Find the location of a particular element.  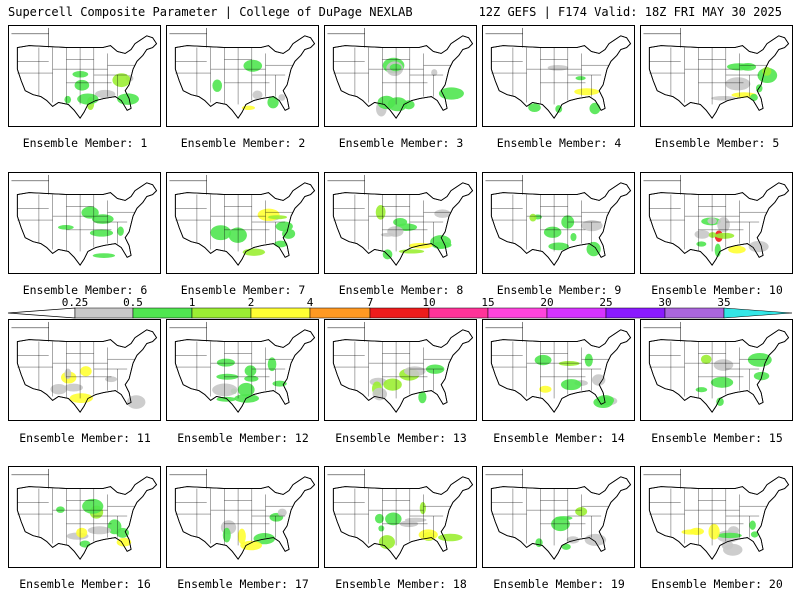

colorbar-tick-label: 35 is located at coordinates (724, 302).